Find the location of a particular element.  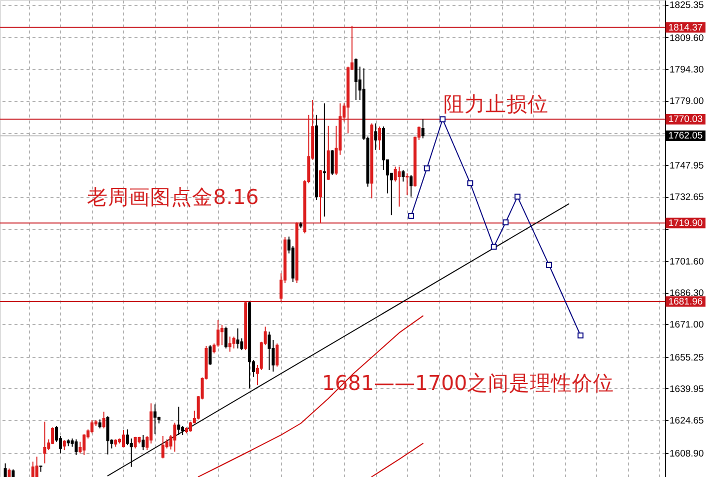

y-tick-label: 1809.60 is located at coordinates (687, 38).